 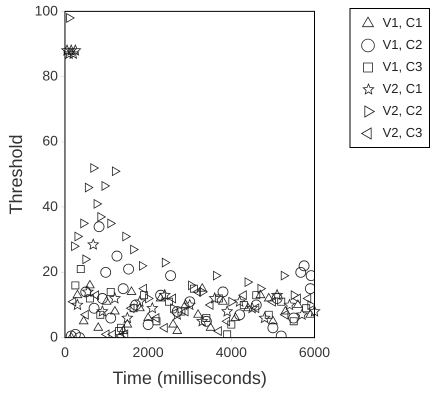 I want to click on y-tick-label: 0, so click(x=54, y=336).